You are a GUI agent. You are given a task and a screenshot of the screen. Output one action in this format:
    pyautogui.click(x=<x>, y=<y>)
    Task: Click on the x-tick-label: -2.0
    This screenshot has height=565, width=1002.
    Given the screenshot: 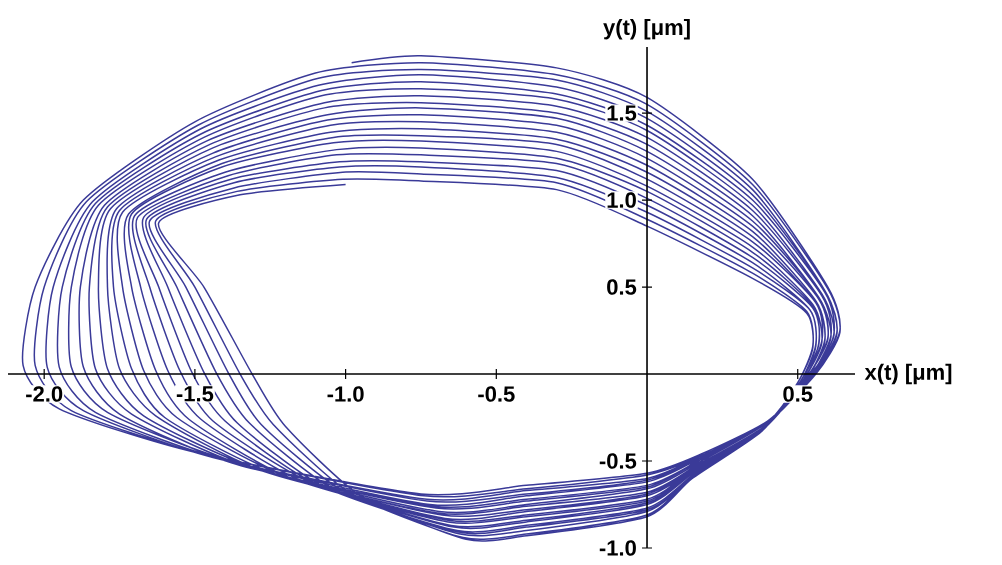 What is the action you would take?
    pyautogui.click(x=44, y=394)
    